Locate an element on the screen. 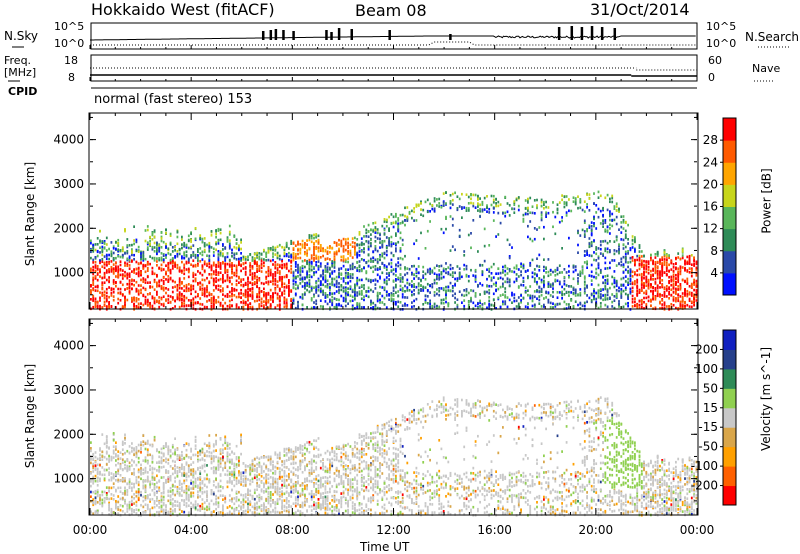 Image resolution: width=800 pixels, height=554 pixels. nsky-trace is located at coordinates (393, 38).